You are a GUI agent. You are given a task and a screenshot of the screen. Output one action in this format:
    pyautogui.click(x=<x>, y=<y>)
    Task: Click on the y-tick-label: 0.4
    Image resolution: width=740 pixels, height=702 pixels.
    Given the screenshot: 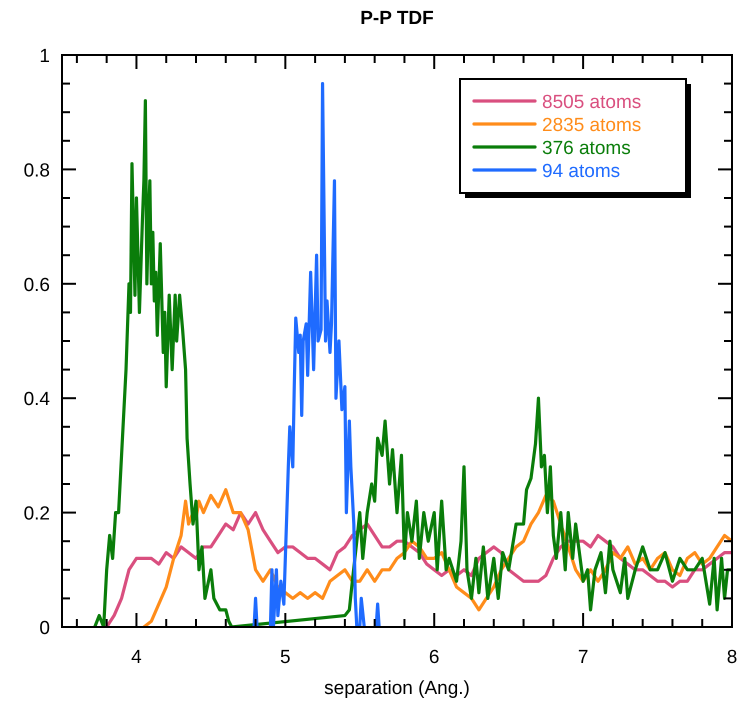 What is the action you would take?
    pyautogui.click(x=37, y=399)
    